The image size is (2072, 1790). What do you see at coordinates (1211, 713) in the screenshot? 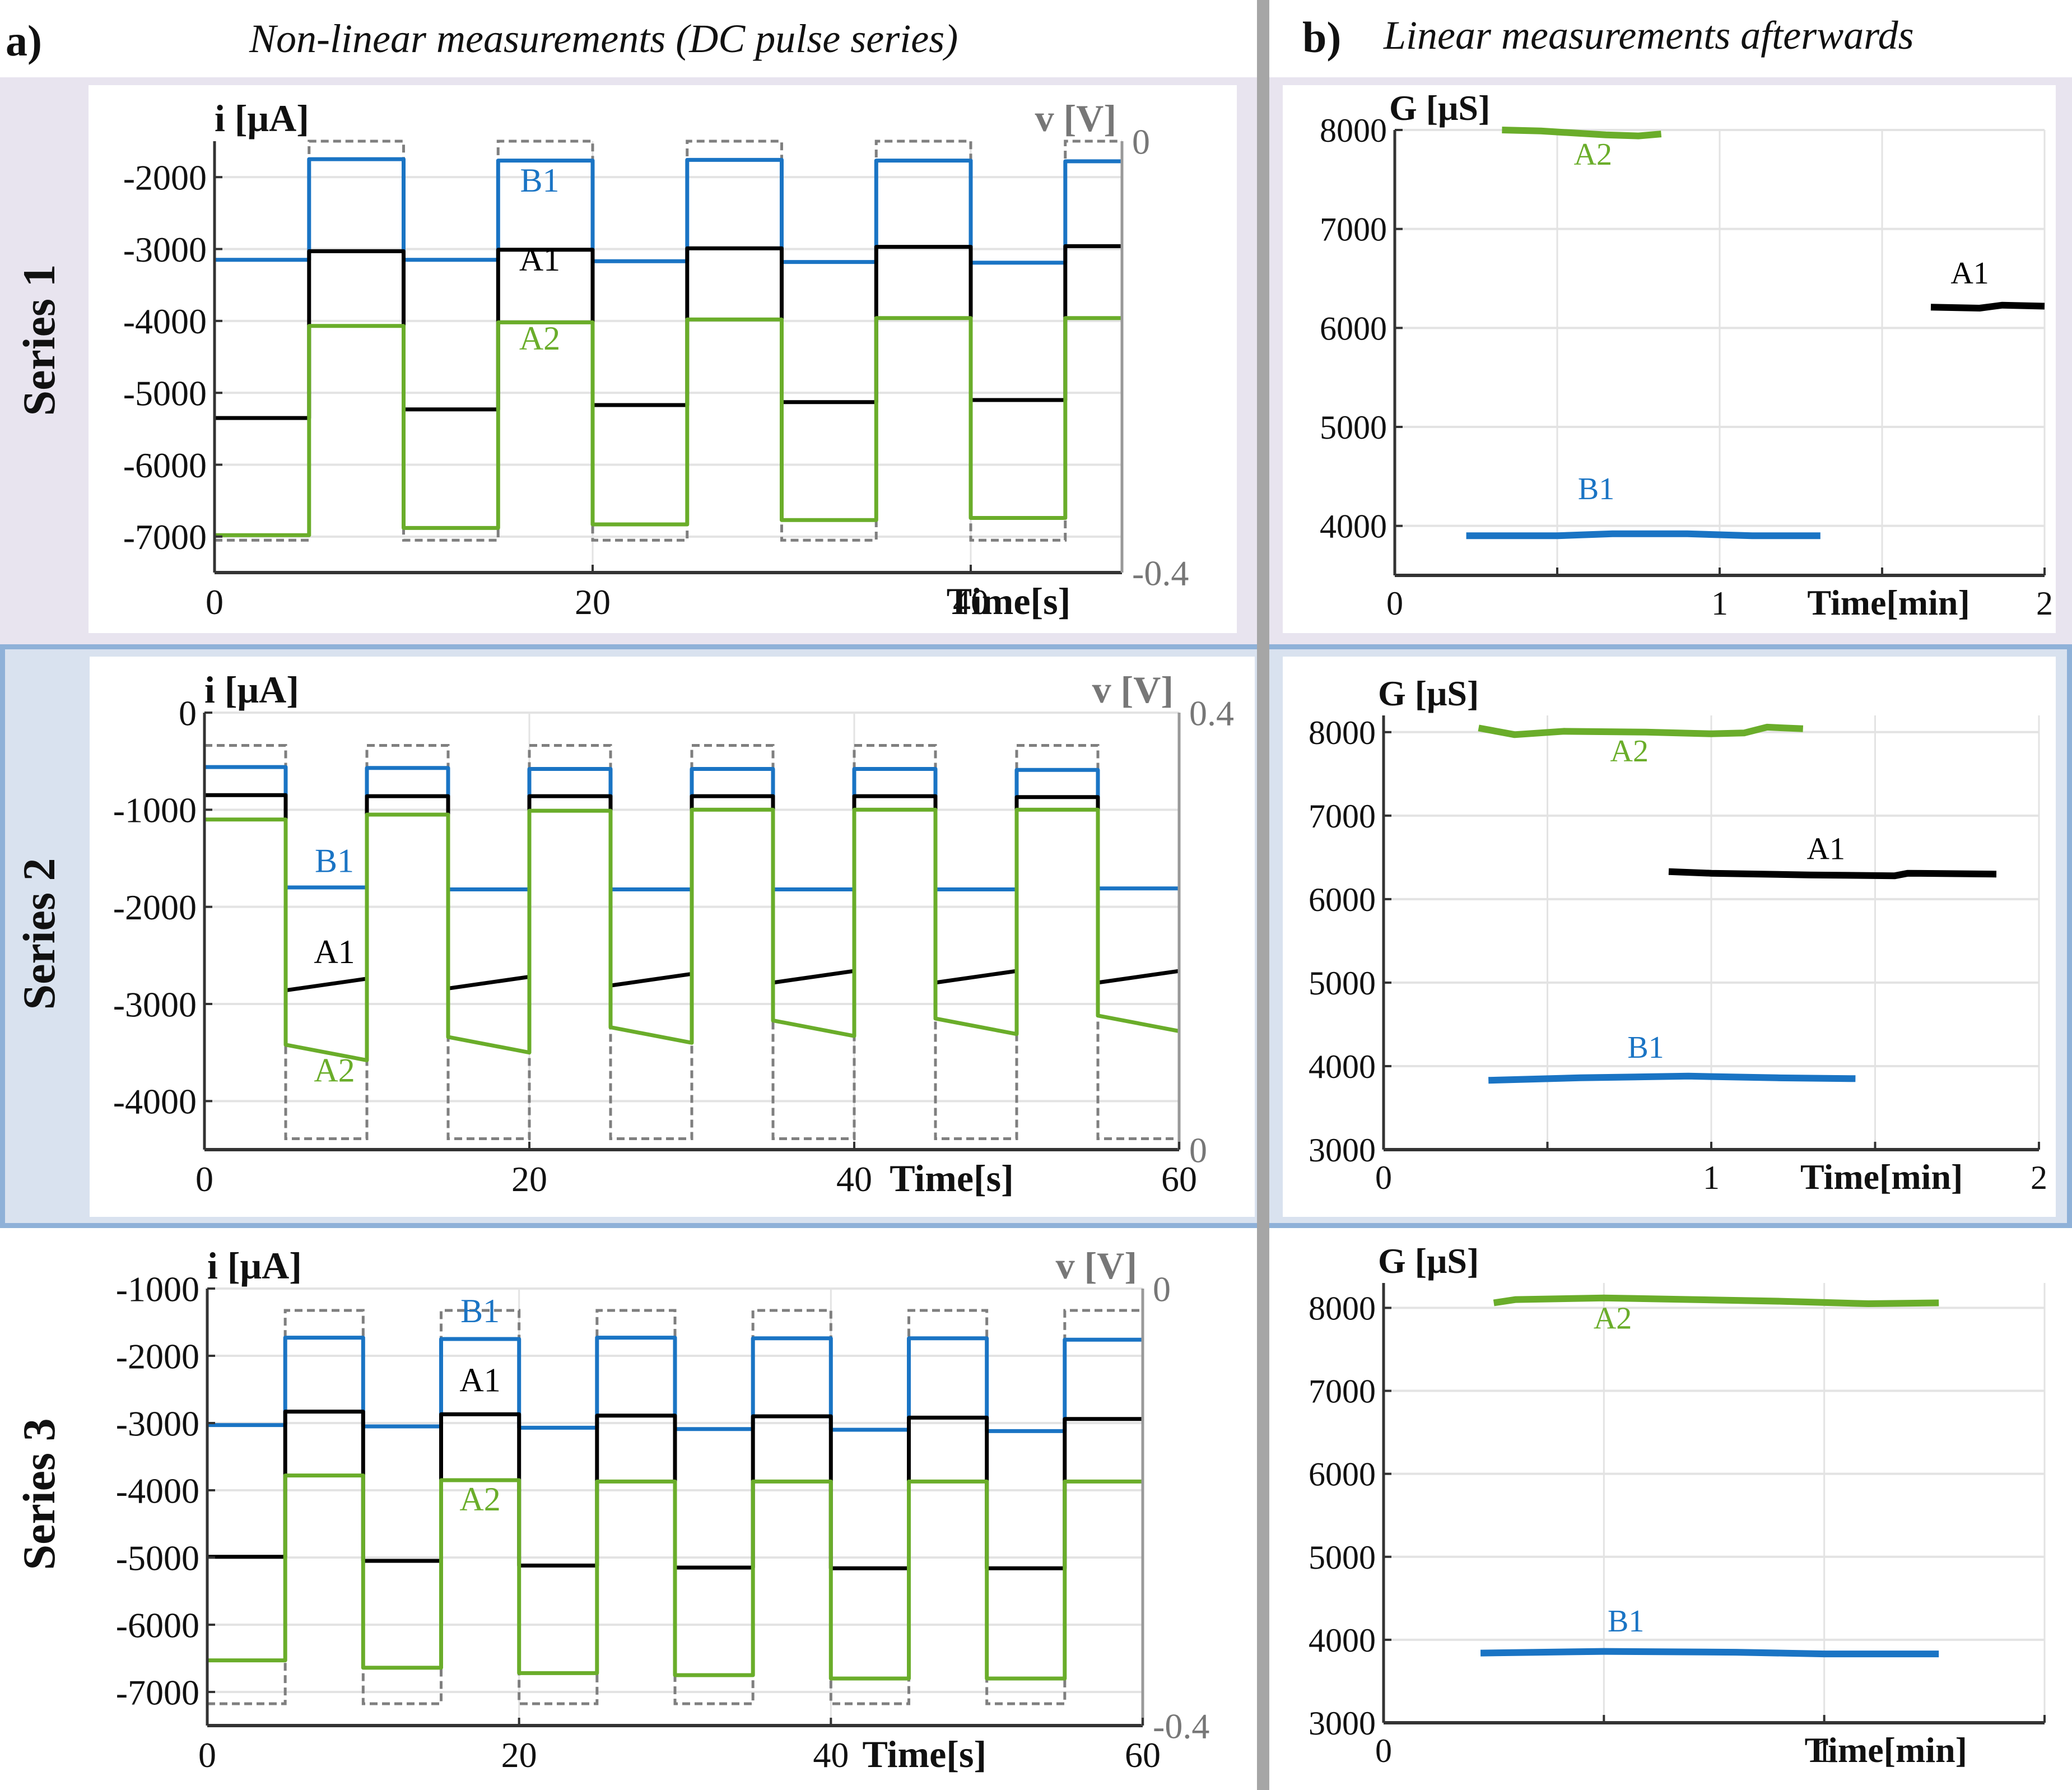
I see `y2-tick-label: 0.4` at bounding box center [1211, 713].